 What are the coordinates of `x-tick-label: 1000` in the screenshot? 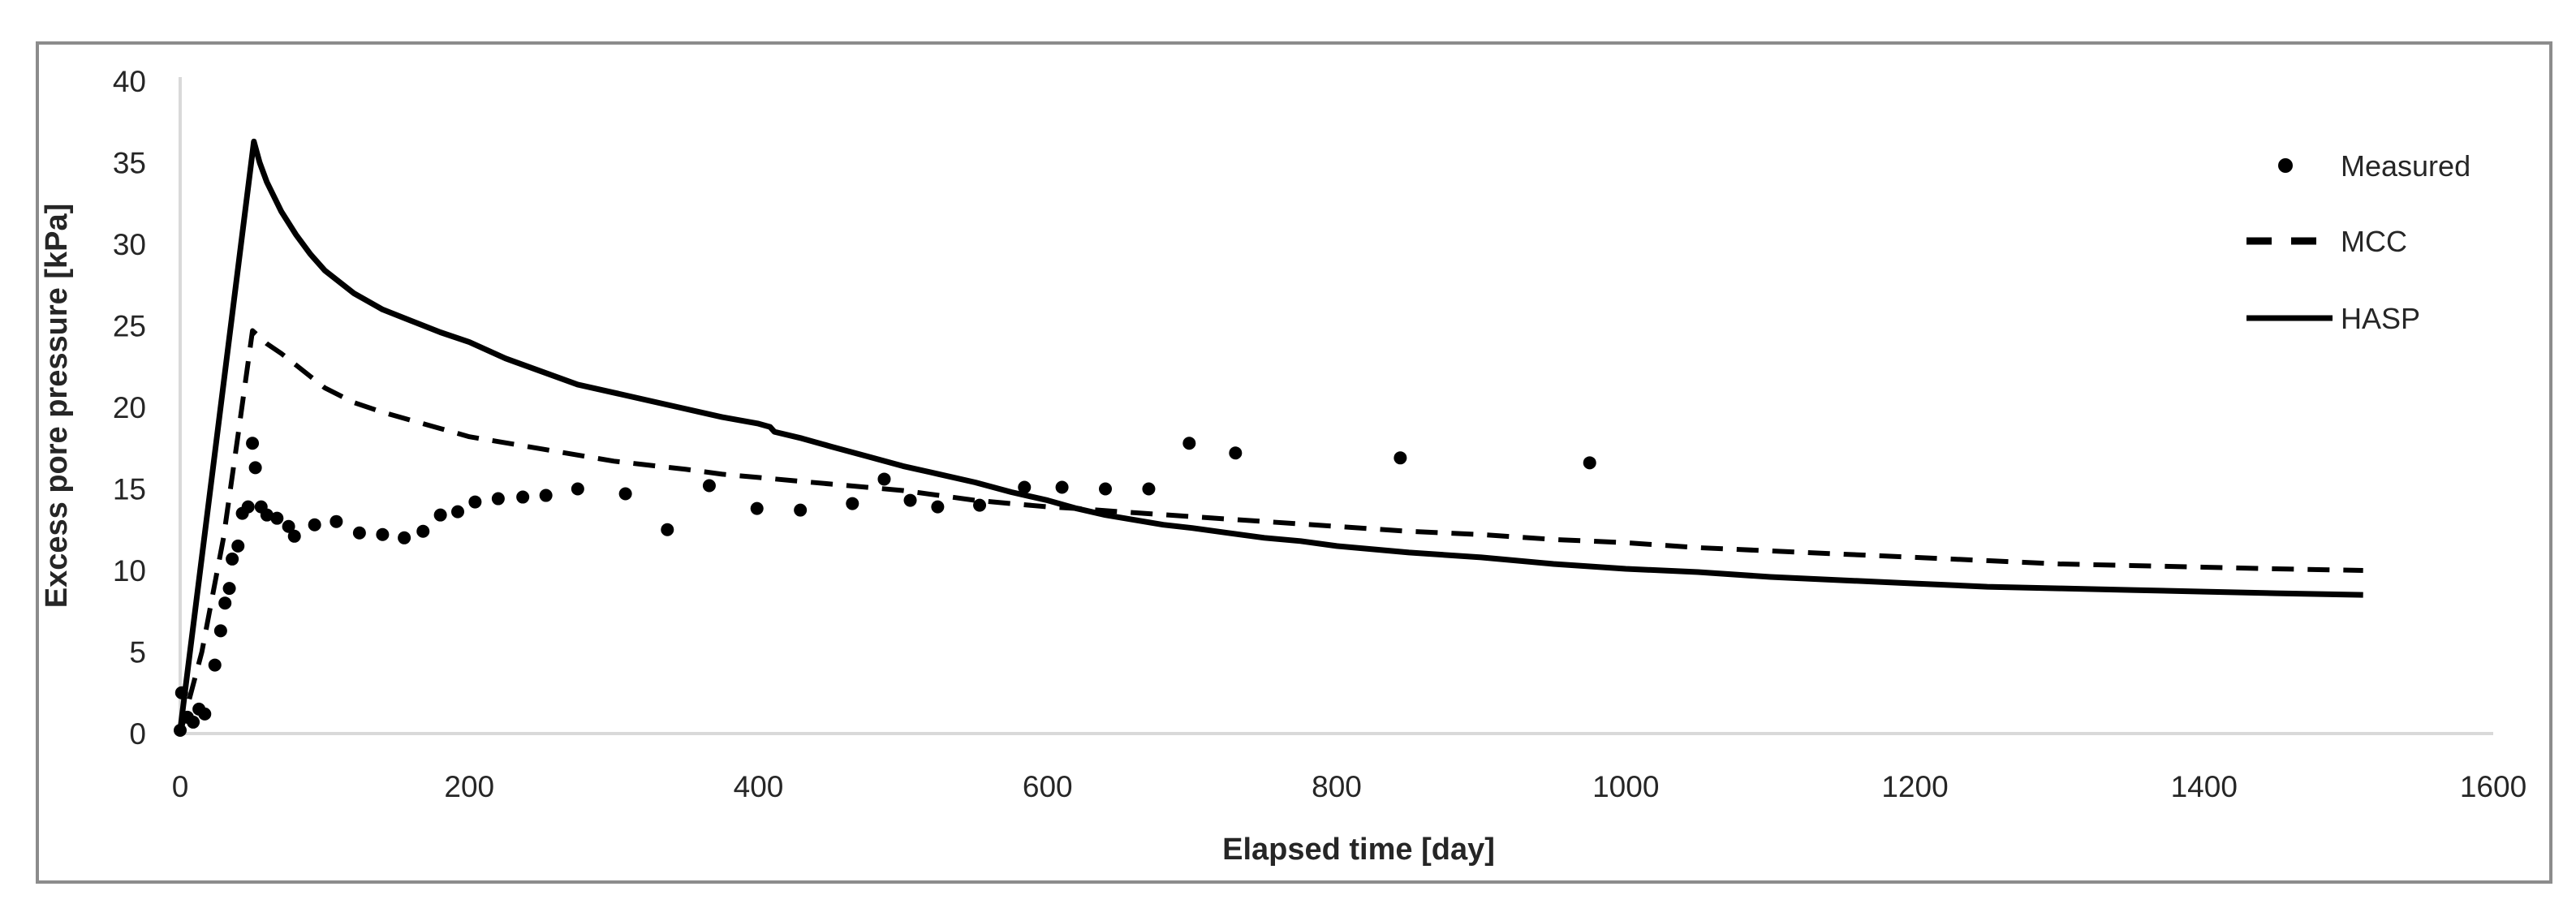 It's located at (1626, 787).